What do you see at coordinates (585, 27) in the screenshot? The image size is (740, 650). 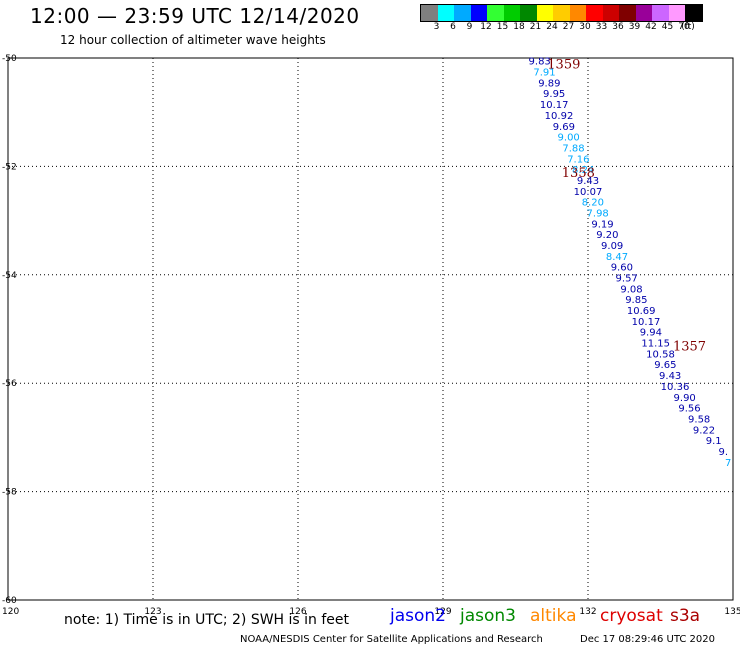 I see `legend-label: 30` at bounding box center [585, 27].